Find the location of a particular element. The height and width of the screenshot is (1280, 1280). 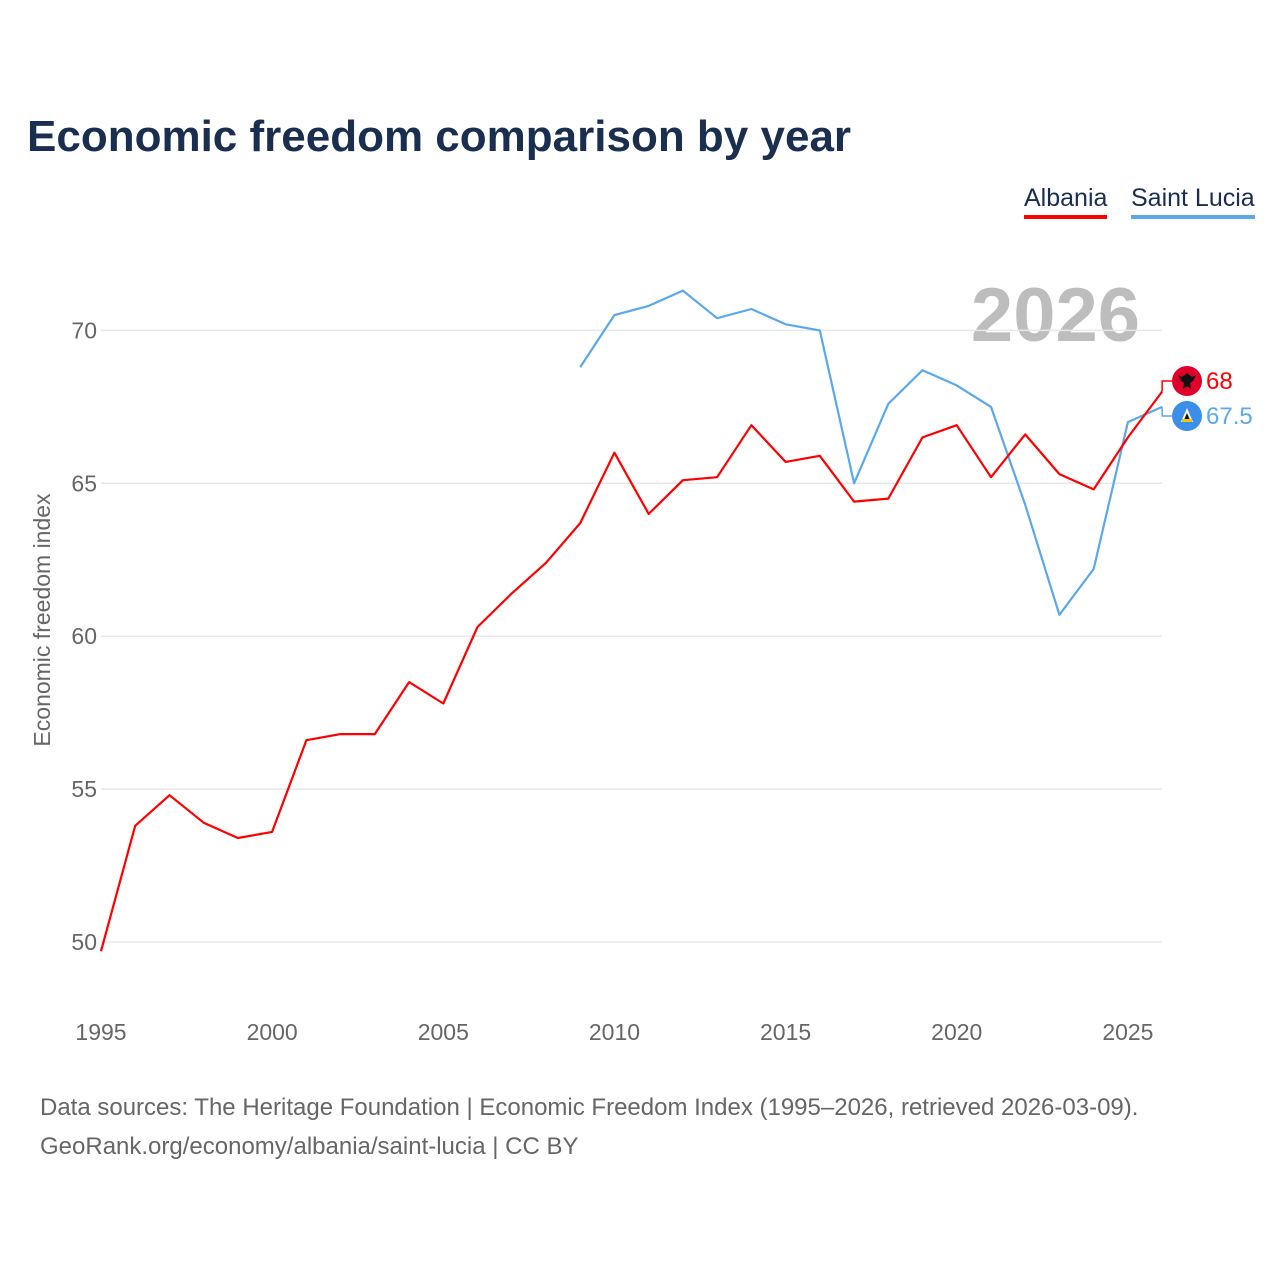

chart-title: Economic freedom comparison by year is located at coordinates (439, 136).